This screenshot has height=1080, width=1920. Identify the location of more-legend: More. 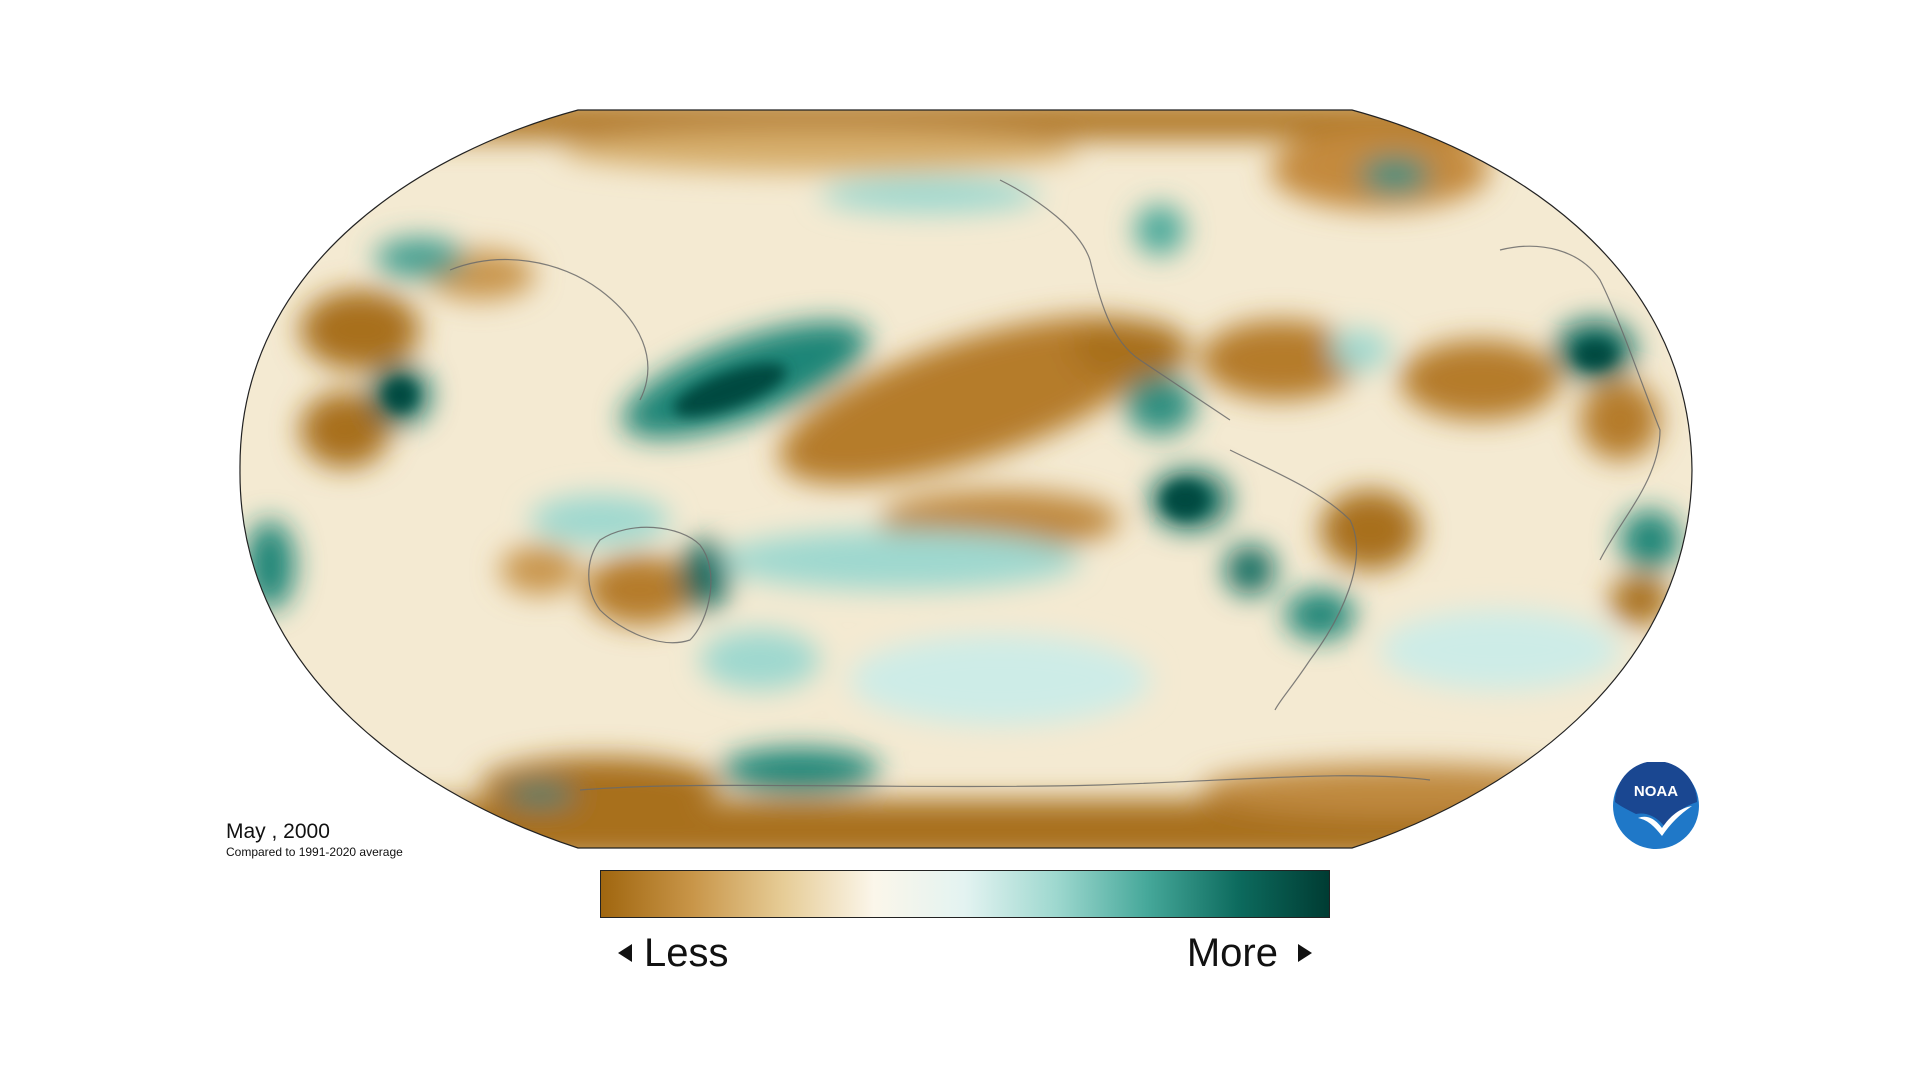
(1249, 953).